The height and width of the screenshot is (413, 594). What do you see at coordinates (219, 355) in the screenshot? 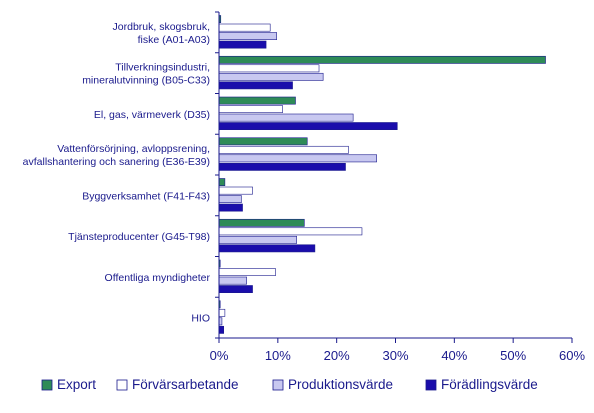
I see `x-tick-label: 0%` at bounding box center [219, 355].